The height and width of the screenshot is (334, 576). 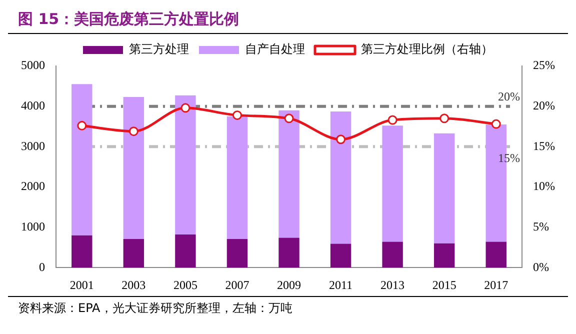 What do you see at coordinates (33, 226) in the screenshot?
I see `y-tick-label: 1000` at bounding box center [33, 226].